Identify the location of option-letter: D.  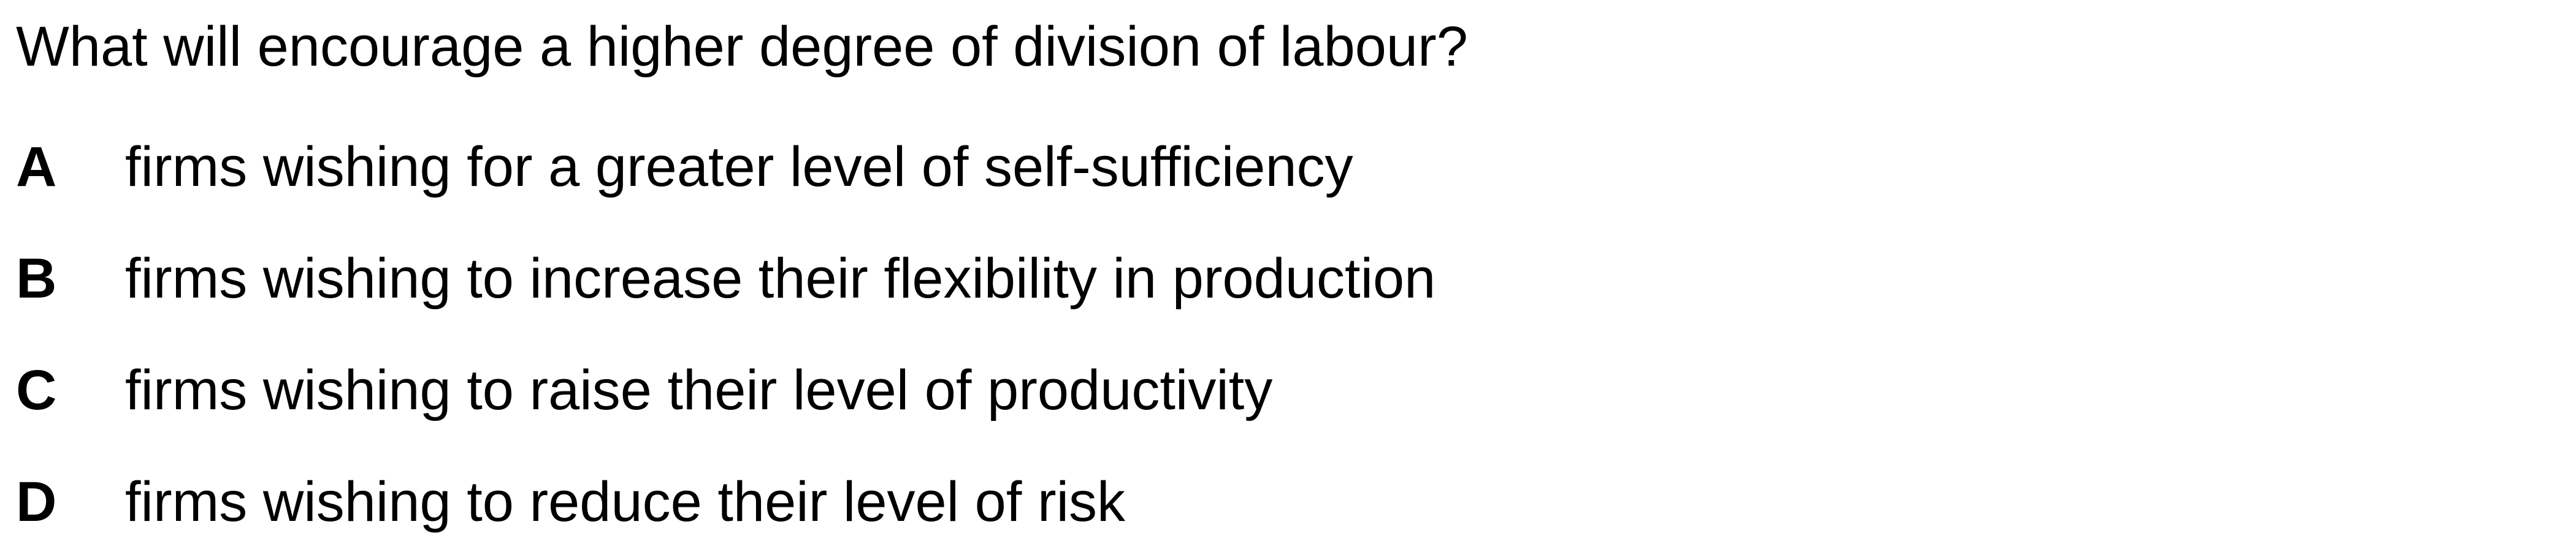
(36, 502).